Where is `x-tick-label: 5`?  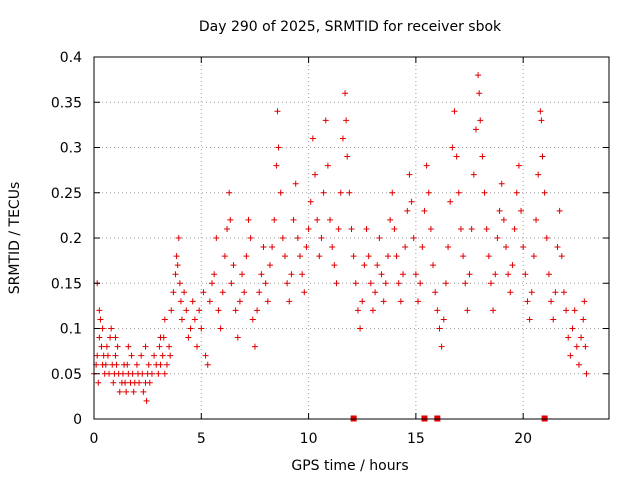 x-tick-label: 5 is located at coordinates (201, 439).